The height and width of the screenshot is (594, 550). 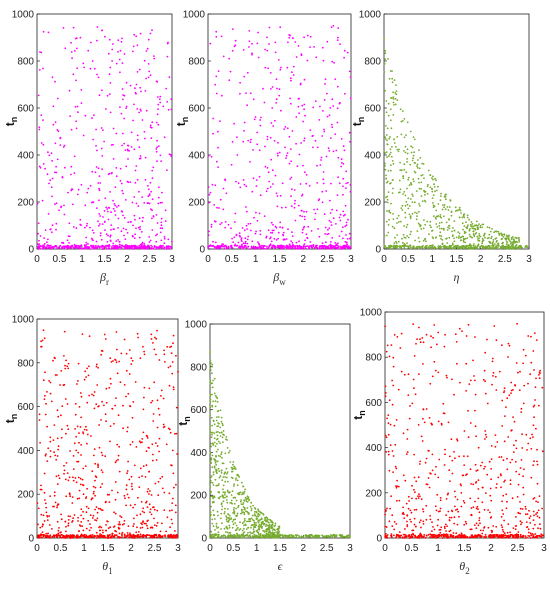 What do you see at coordinates (11, 419) in the screenshot?
I see `y-axis-label: tn` at bounding box center [11, 419].